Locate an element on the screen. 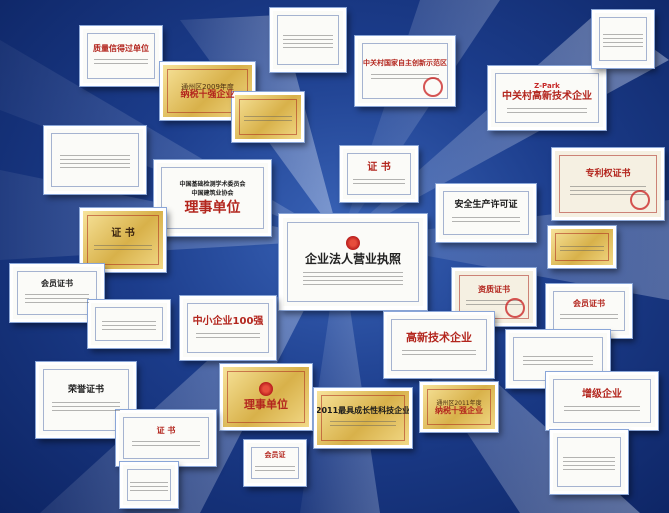 The image size is (669, 513). cert-title: 企业法人营业执照 is located at coordinates (352, 258).